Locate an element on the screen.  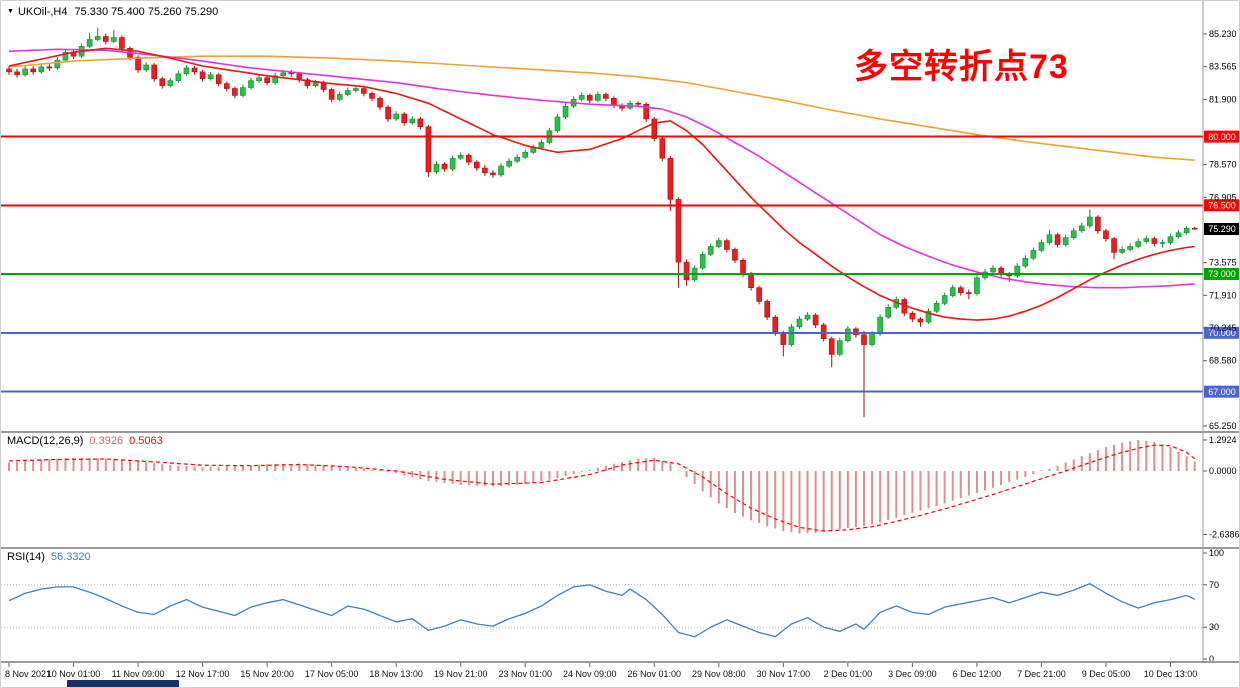
svg-text: 29 Nov 08:00 is located at coordinates (719, 674).